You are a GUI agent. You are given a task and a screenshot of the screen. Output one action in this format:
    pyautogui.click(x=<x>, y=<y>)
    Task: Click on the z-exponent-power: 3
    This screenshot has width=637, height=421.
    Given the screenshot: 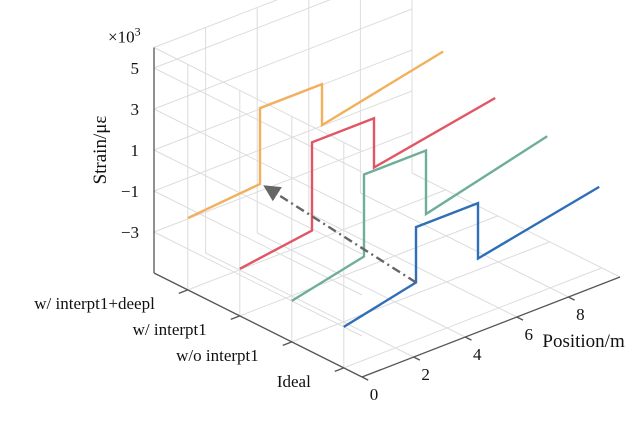 What is the action you would take?
    pyautogui.click(x=138, y=32)
    